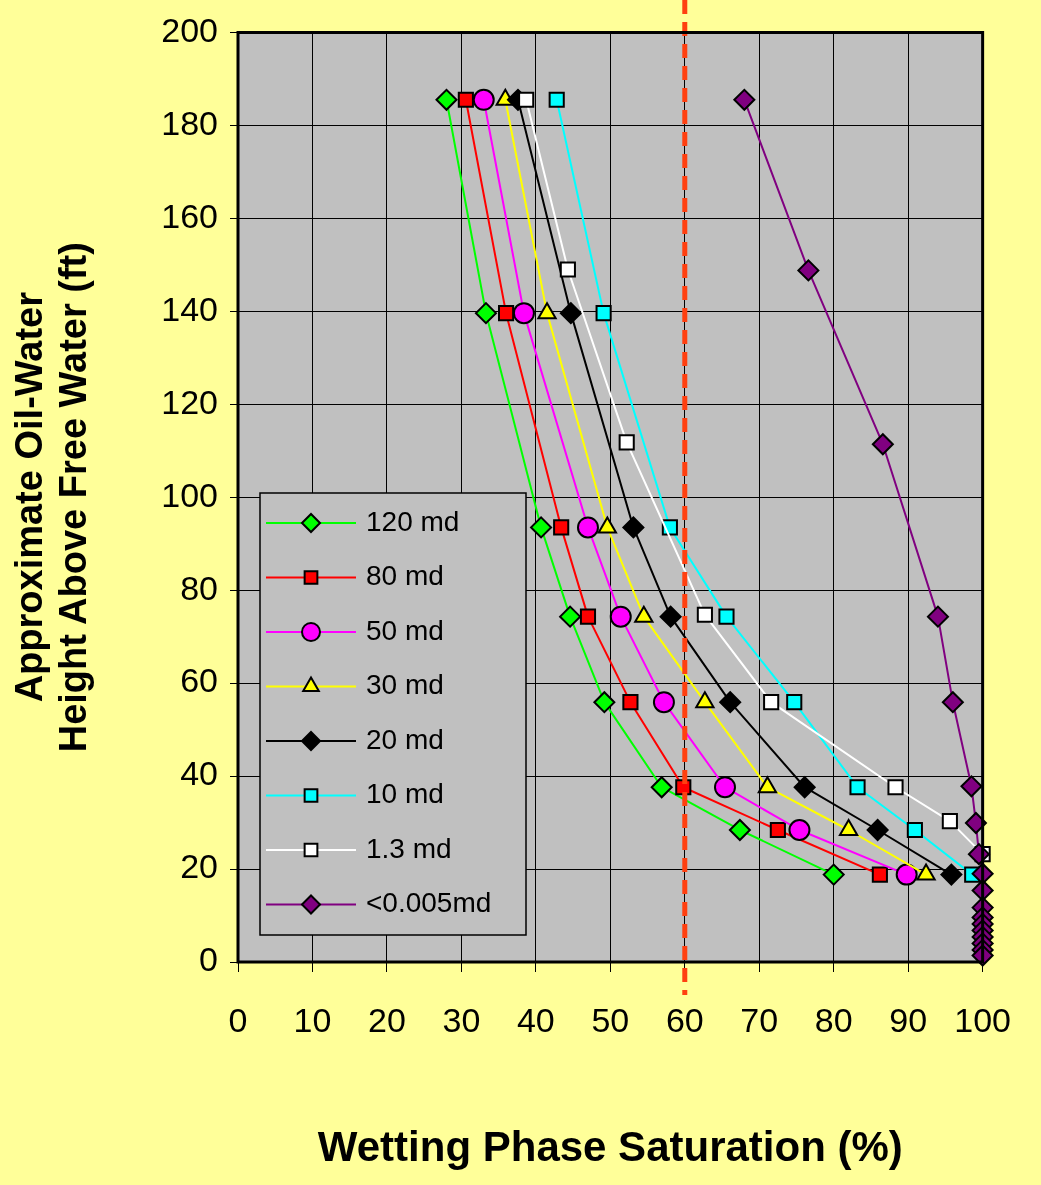 The width and height of the screenshot is (1041, 1185). Describe the element at coordinates (51, 497) in the screenshot. I see `y-axis-title: Approximate Oil-Water Height Above Free Water (ft)` at that location.